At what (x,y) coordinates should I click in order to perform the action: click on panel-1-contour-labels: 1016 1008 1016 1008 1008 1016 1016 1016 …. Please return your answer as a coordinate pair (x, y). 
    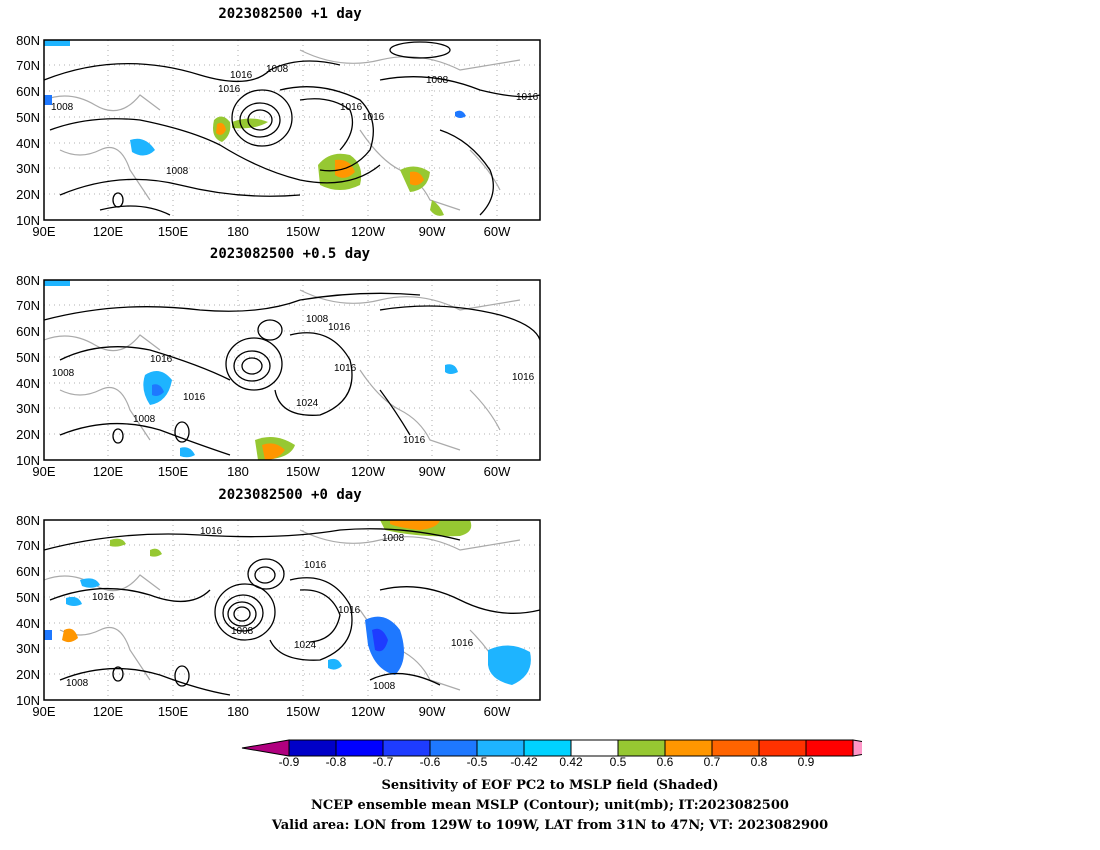
    Looking at the image, I should click on (295, 120).